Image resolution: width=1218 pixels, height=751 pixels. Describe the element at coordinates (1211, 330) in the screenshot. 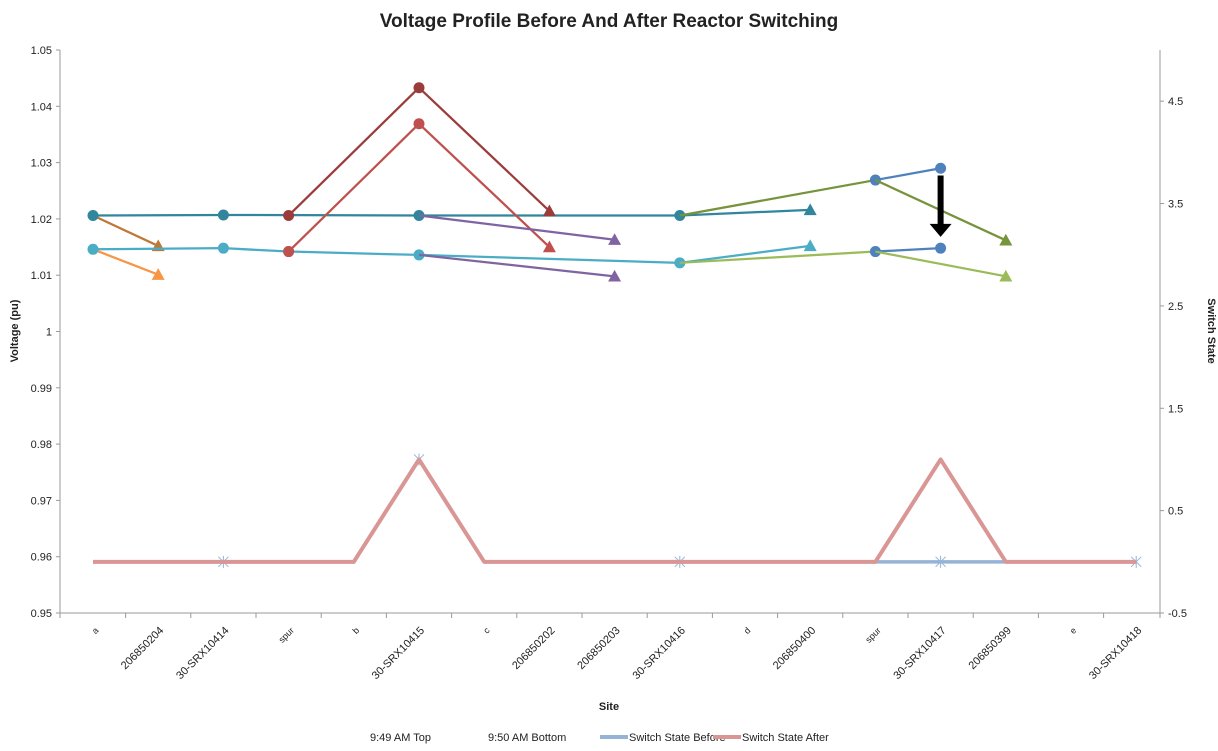

I see `y2-axis-title: Switch State` at that location.